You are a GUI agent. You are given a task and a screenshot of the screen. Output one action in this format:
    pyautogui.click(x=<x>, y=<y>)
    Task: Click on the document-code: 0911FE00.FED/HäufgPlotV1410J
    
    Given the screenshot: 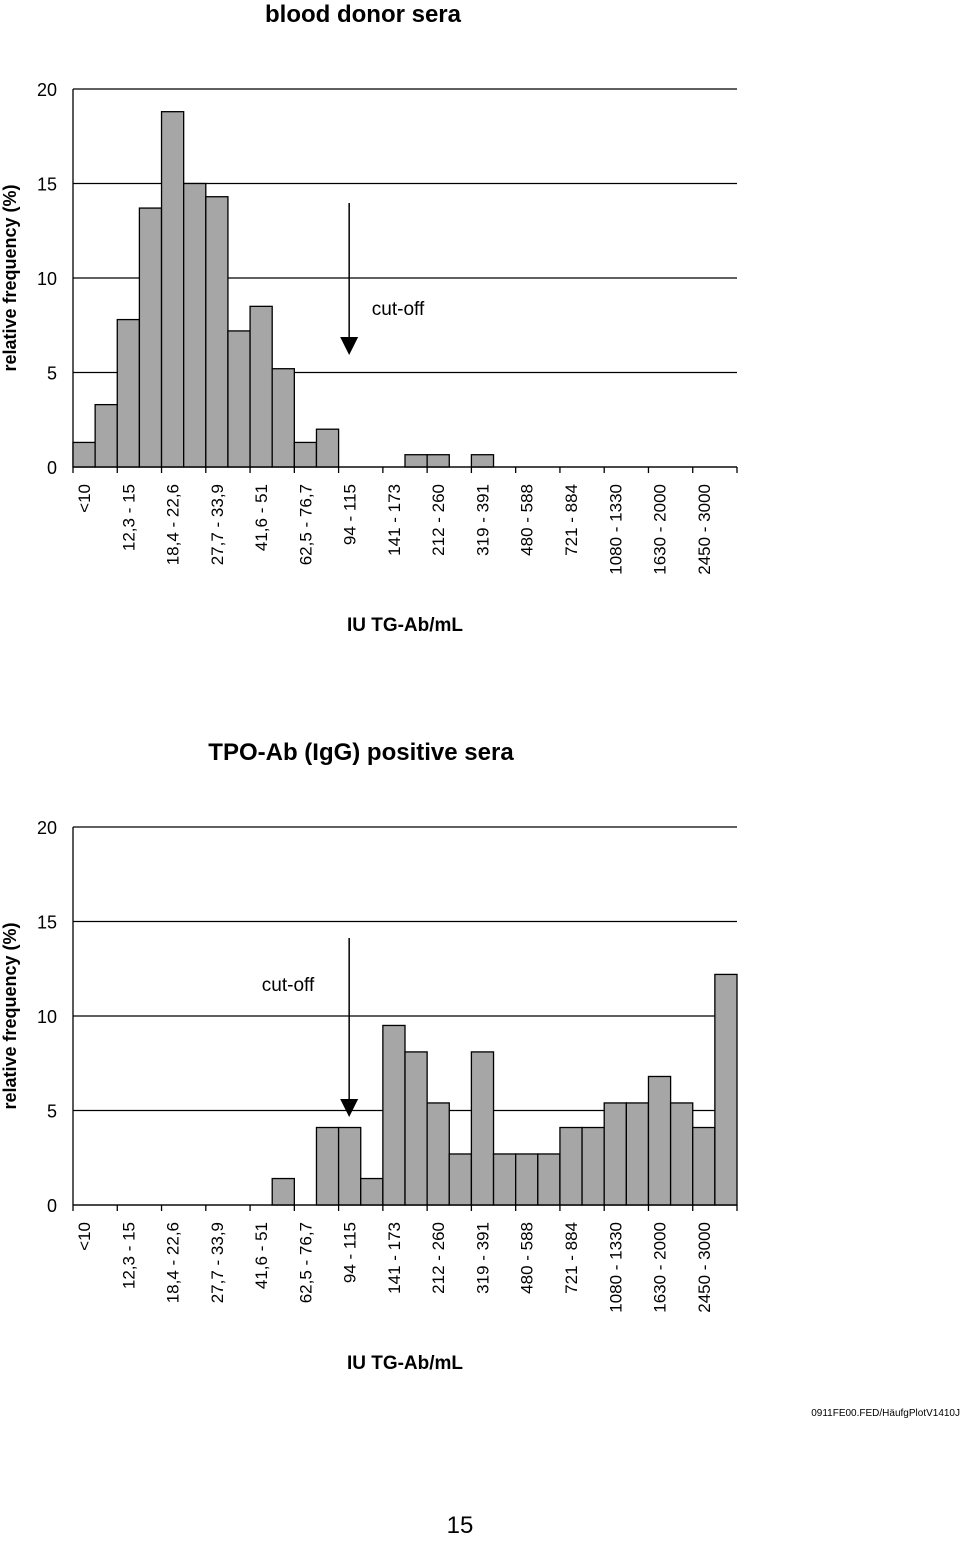 What is the action you would take?
    pyautogui.click(x=885, y=1413)
    